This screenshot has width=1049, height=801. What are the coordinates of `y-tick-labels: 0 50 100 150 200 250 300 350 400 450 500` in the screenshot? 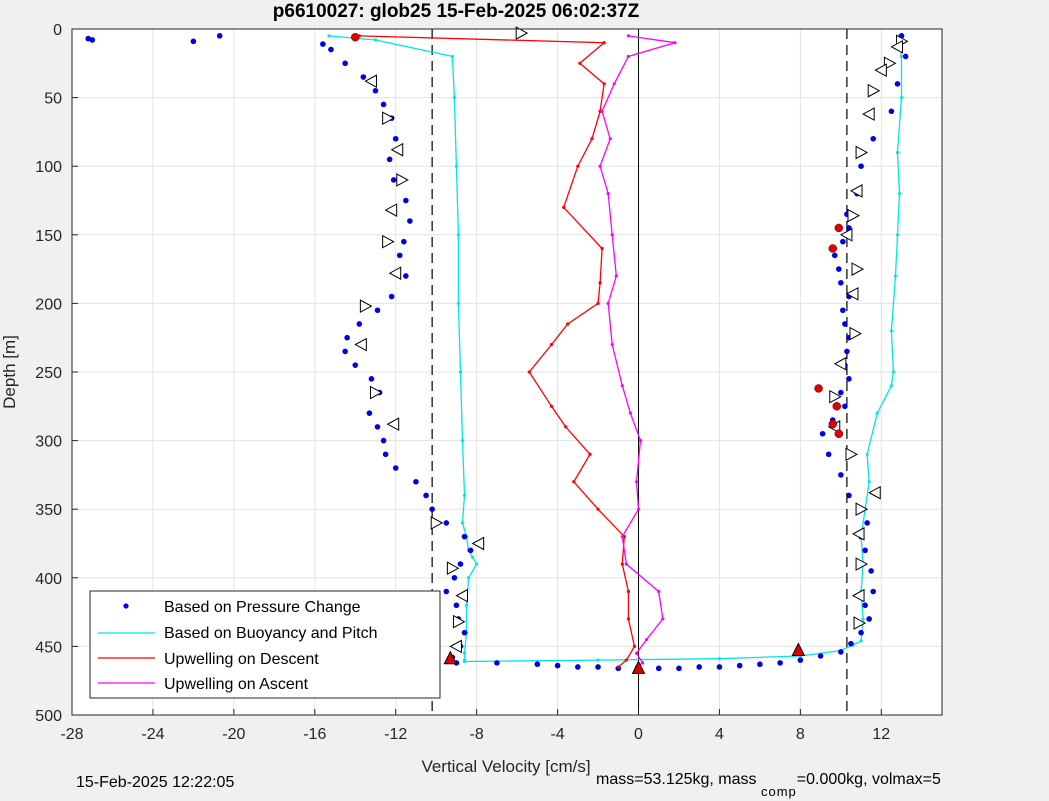 It's located at (56, 373).